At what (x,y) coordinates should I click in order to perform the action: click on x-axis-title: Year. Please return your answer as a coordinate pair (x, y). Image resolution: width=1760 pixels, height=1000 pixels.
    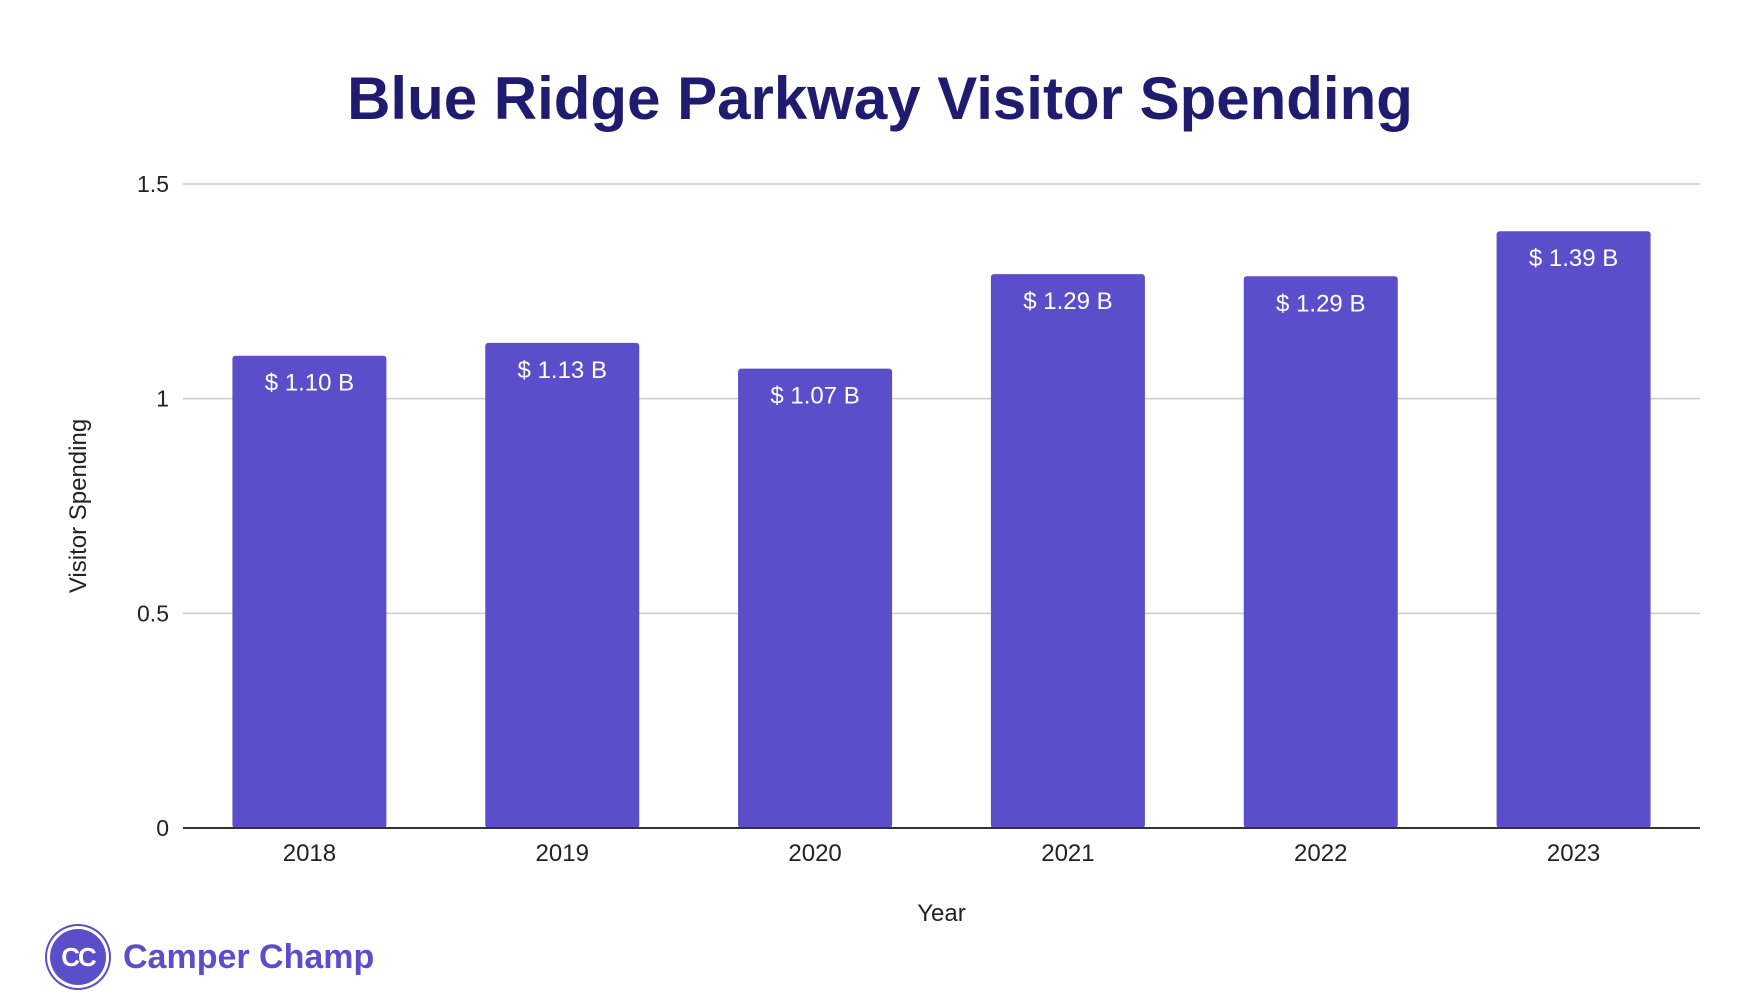
    Looking at the image, I should click on (941, 913).